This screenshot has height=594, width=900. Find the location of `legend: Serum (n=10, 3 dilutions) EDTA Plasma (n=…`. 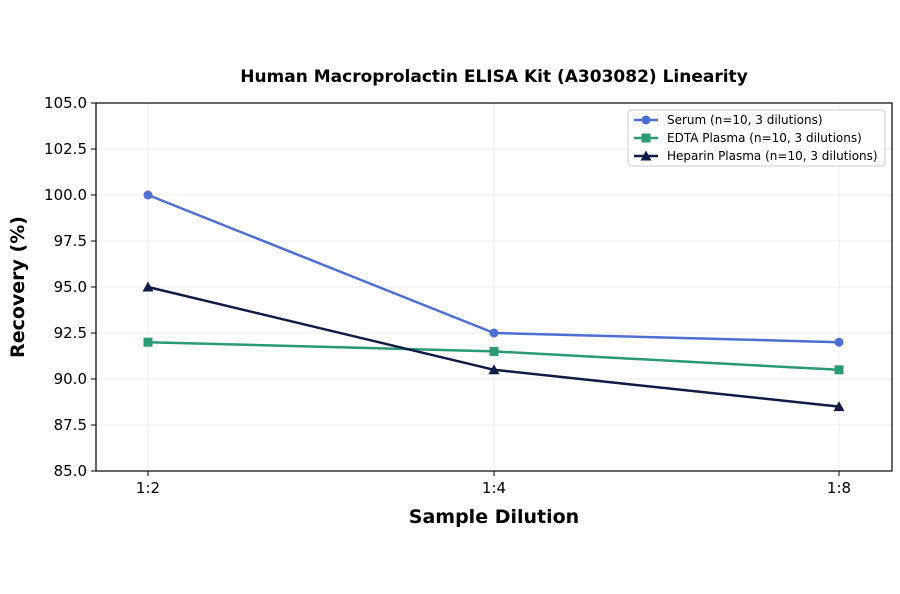

legend: Serum (n=10, 3 dilutions) EDTA Plasma (n=… is located at coordinates (756, 138).